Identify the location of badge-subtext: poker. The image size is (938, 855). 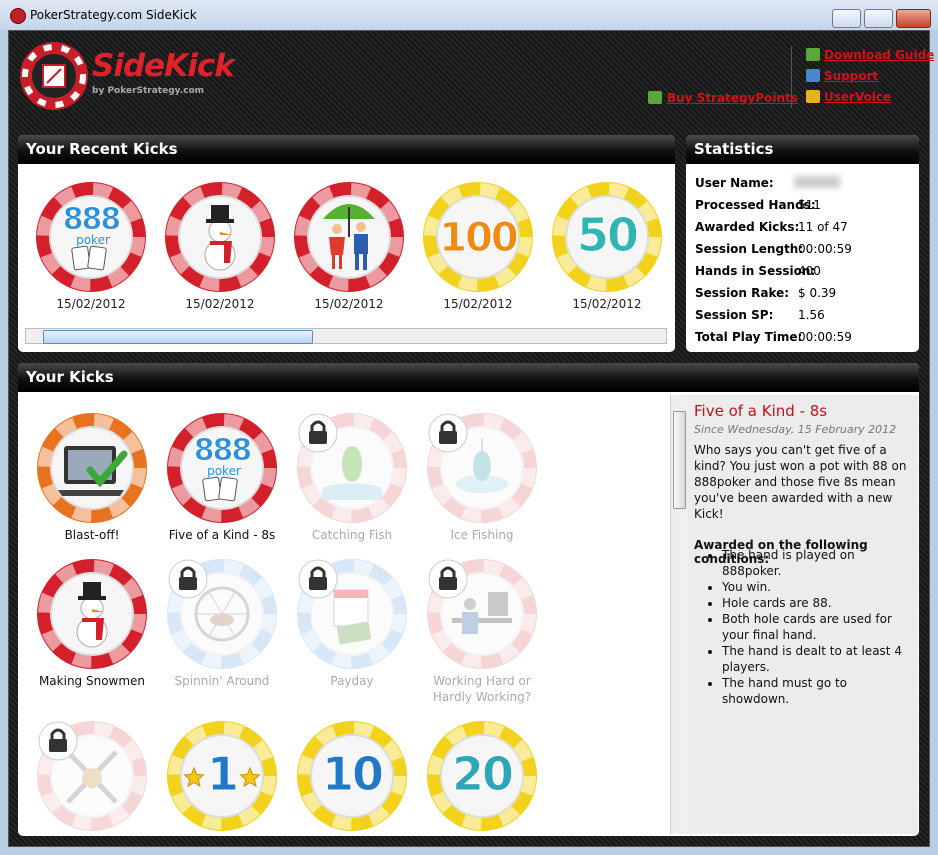
(224, 471).